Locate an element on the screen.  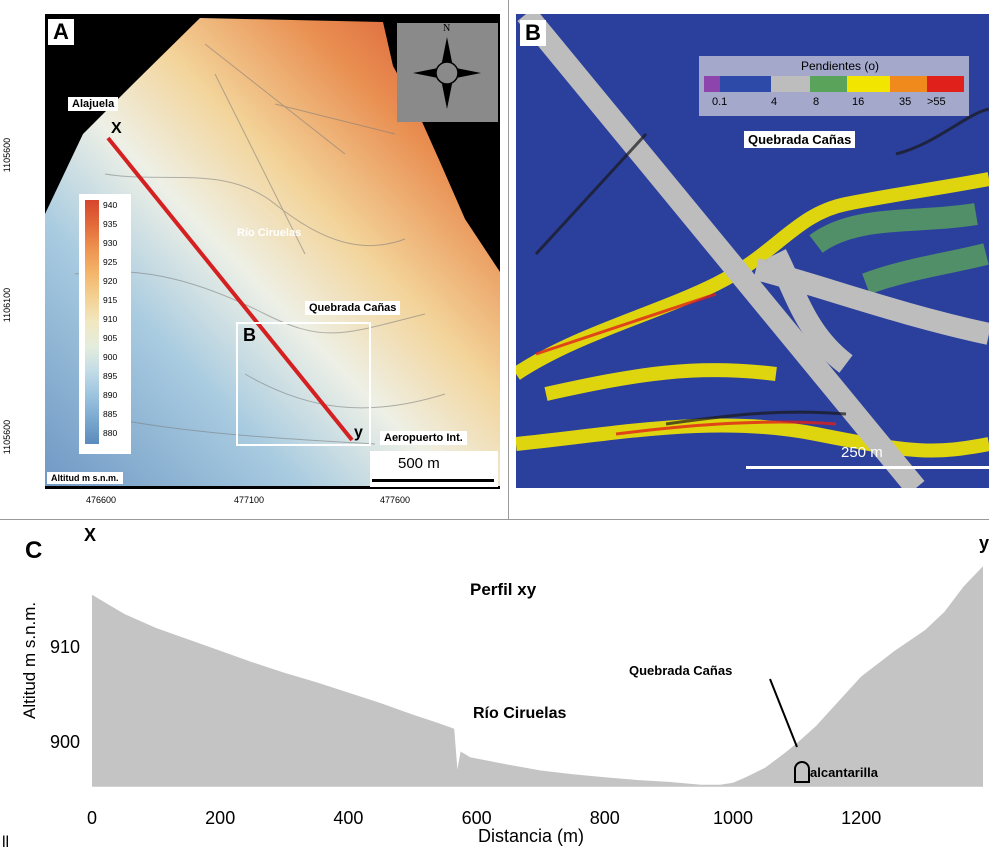
y-tick-label: 900 is located at coordinates (65, 742).